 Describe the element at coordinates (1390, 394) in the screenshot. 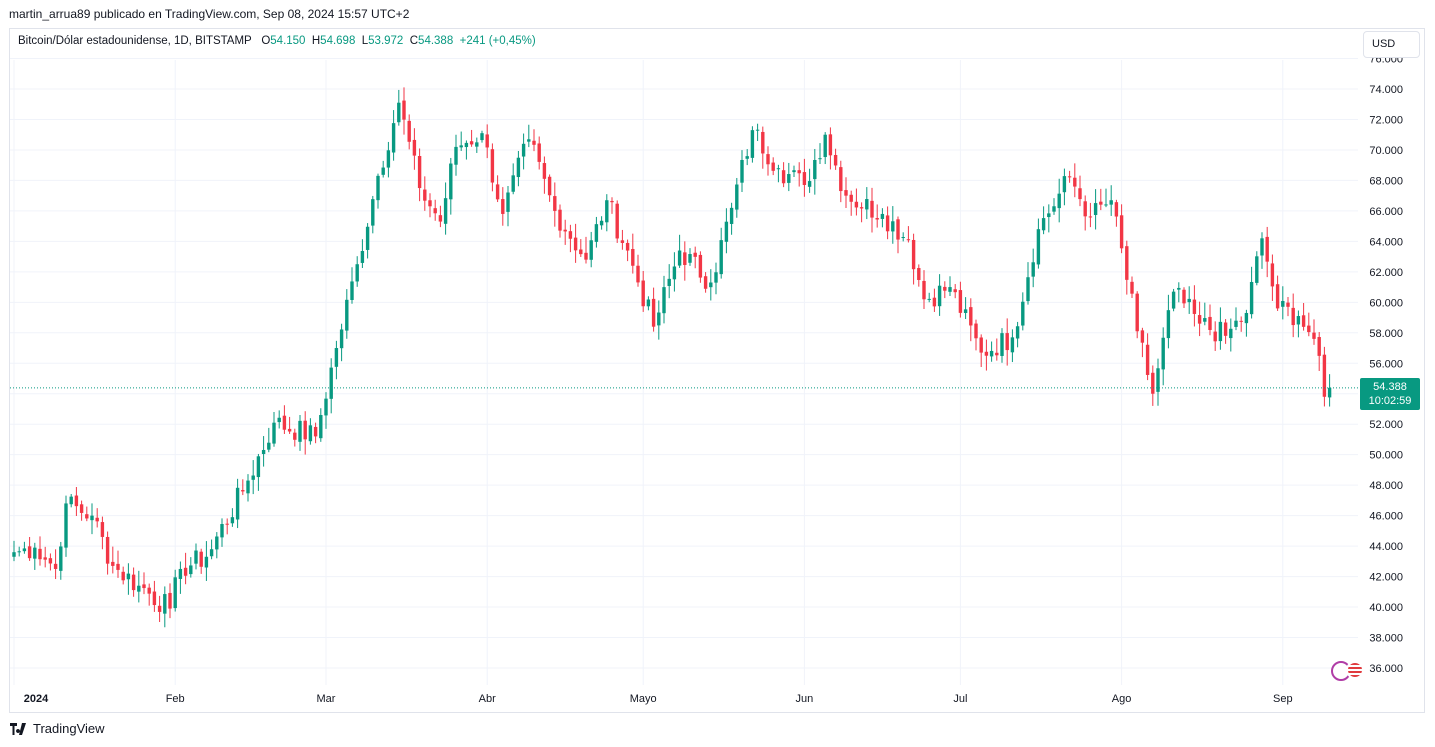

I see `last-price-tag: 54.388 10:02:59` at that location.